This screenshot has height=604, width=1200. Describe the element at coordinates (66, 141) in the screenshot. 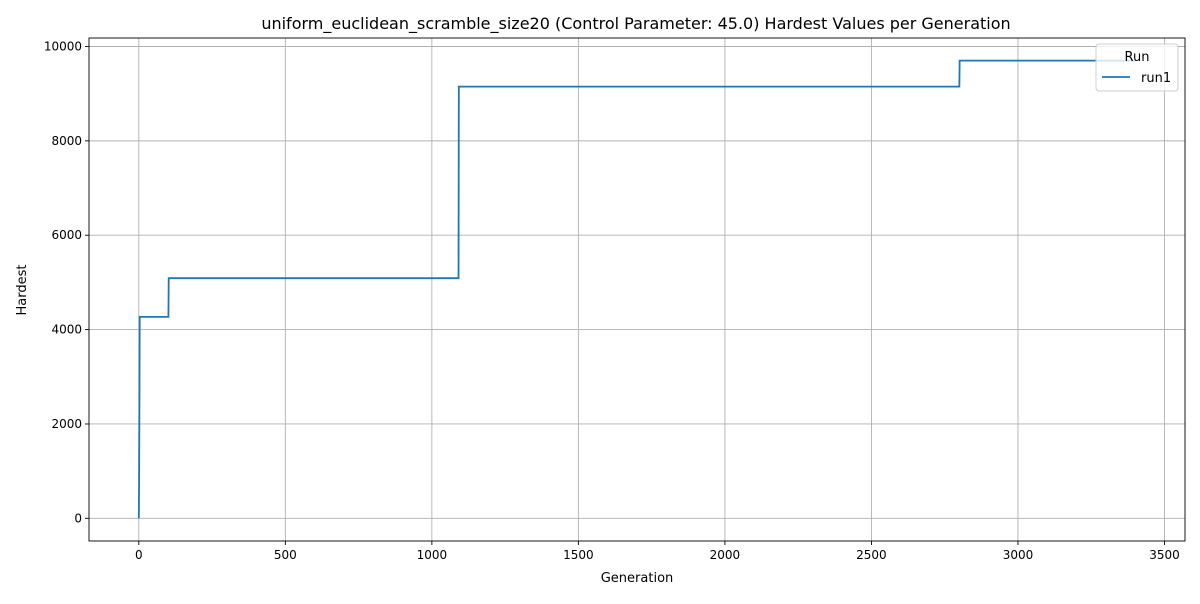

I see `y-tick-label: 8000` at that location.